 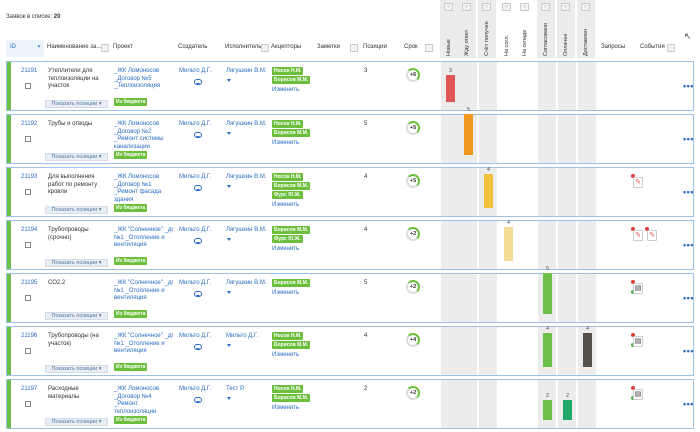 I want to click on column-header-id: ID ▾, so click(x=25, y=48).